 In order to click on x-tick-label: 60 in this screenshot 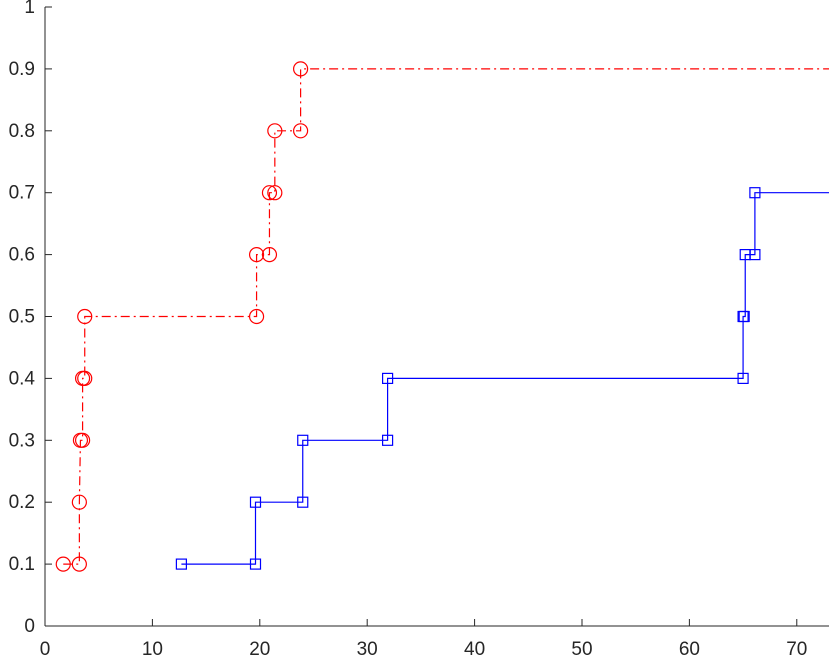, I will do `click(689, 649)`.